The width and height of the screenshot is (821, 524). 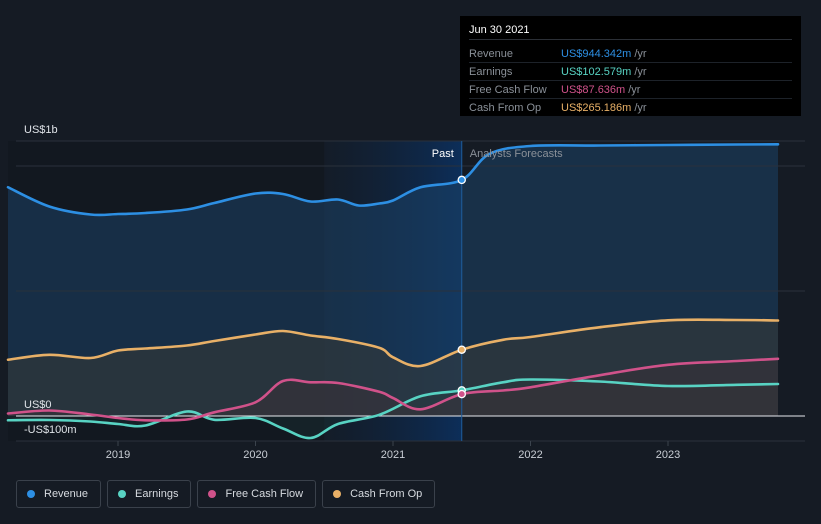 What do you see at coordinates (41, 130) in the screenshot?
I see `y-label-top: US$1b` at bounding box center [41, 130].